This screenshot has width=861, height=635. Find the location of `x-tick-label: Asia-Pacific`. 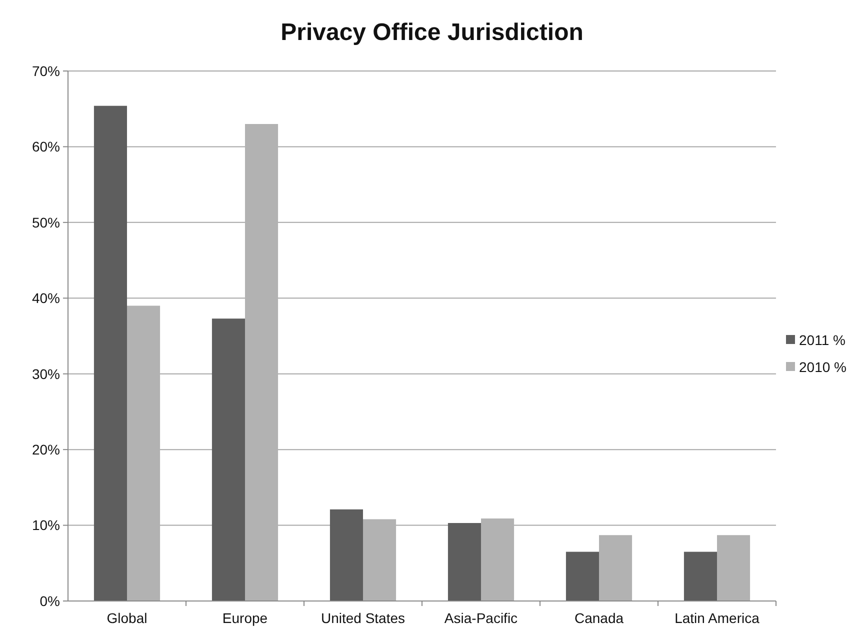

x-tick-label: Asia-Pacific is located at coordinates (481, 618).